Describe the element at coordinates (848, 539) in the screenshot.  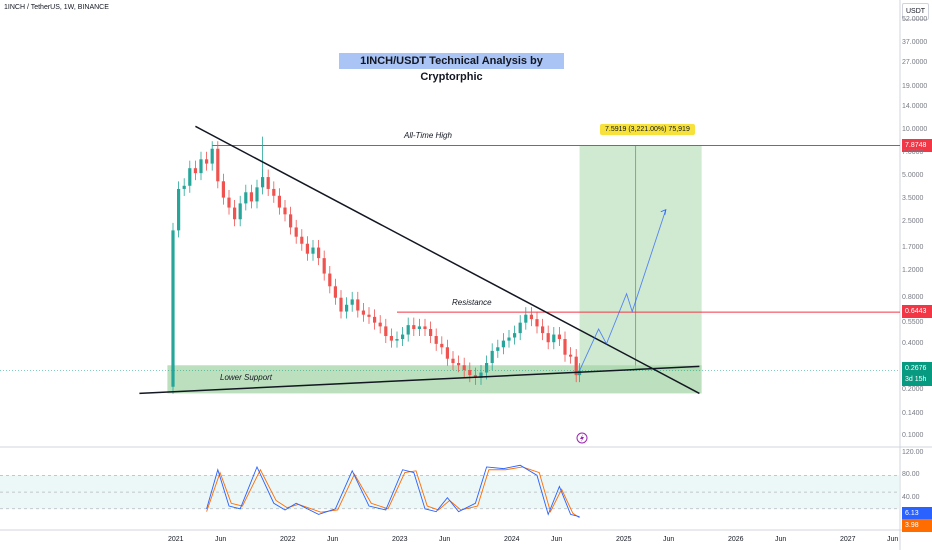
I see `x-tick-label: 2027` at that location.